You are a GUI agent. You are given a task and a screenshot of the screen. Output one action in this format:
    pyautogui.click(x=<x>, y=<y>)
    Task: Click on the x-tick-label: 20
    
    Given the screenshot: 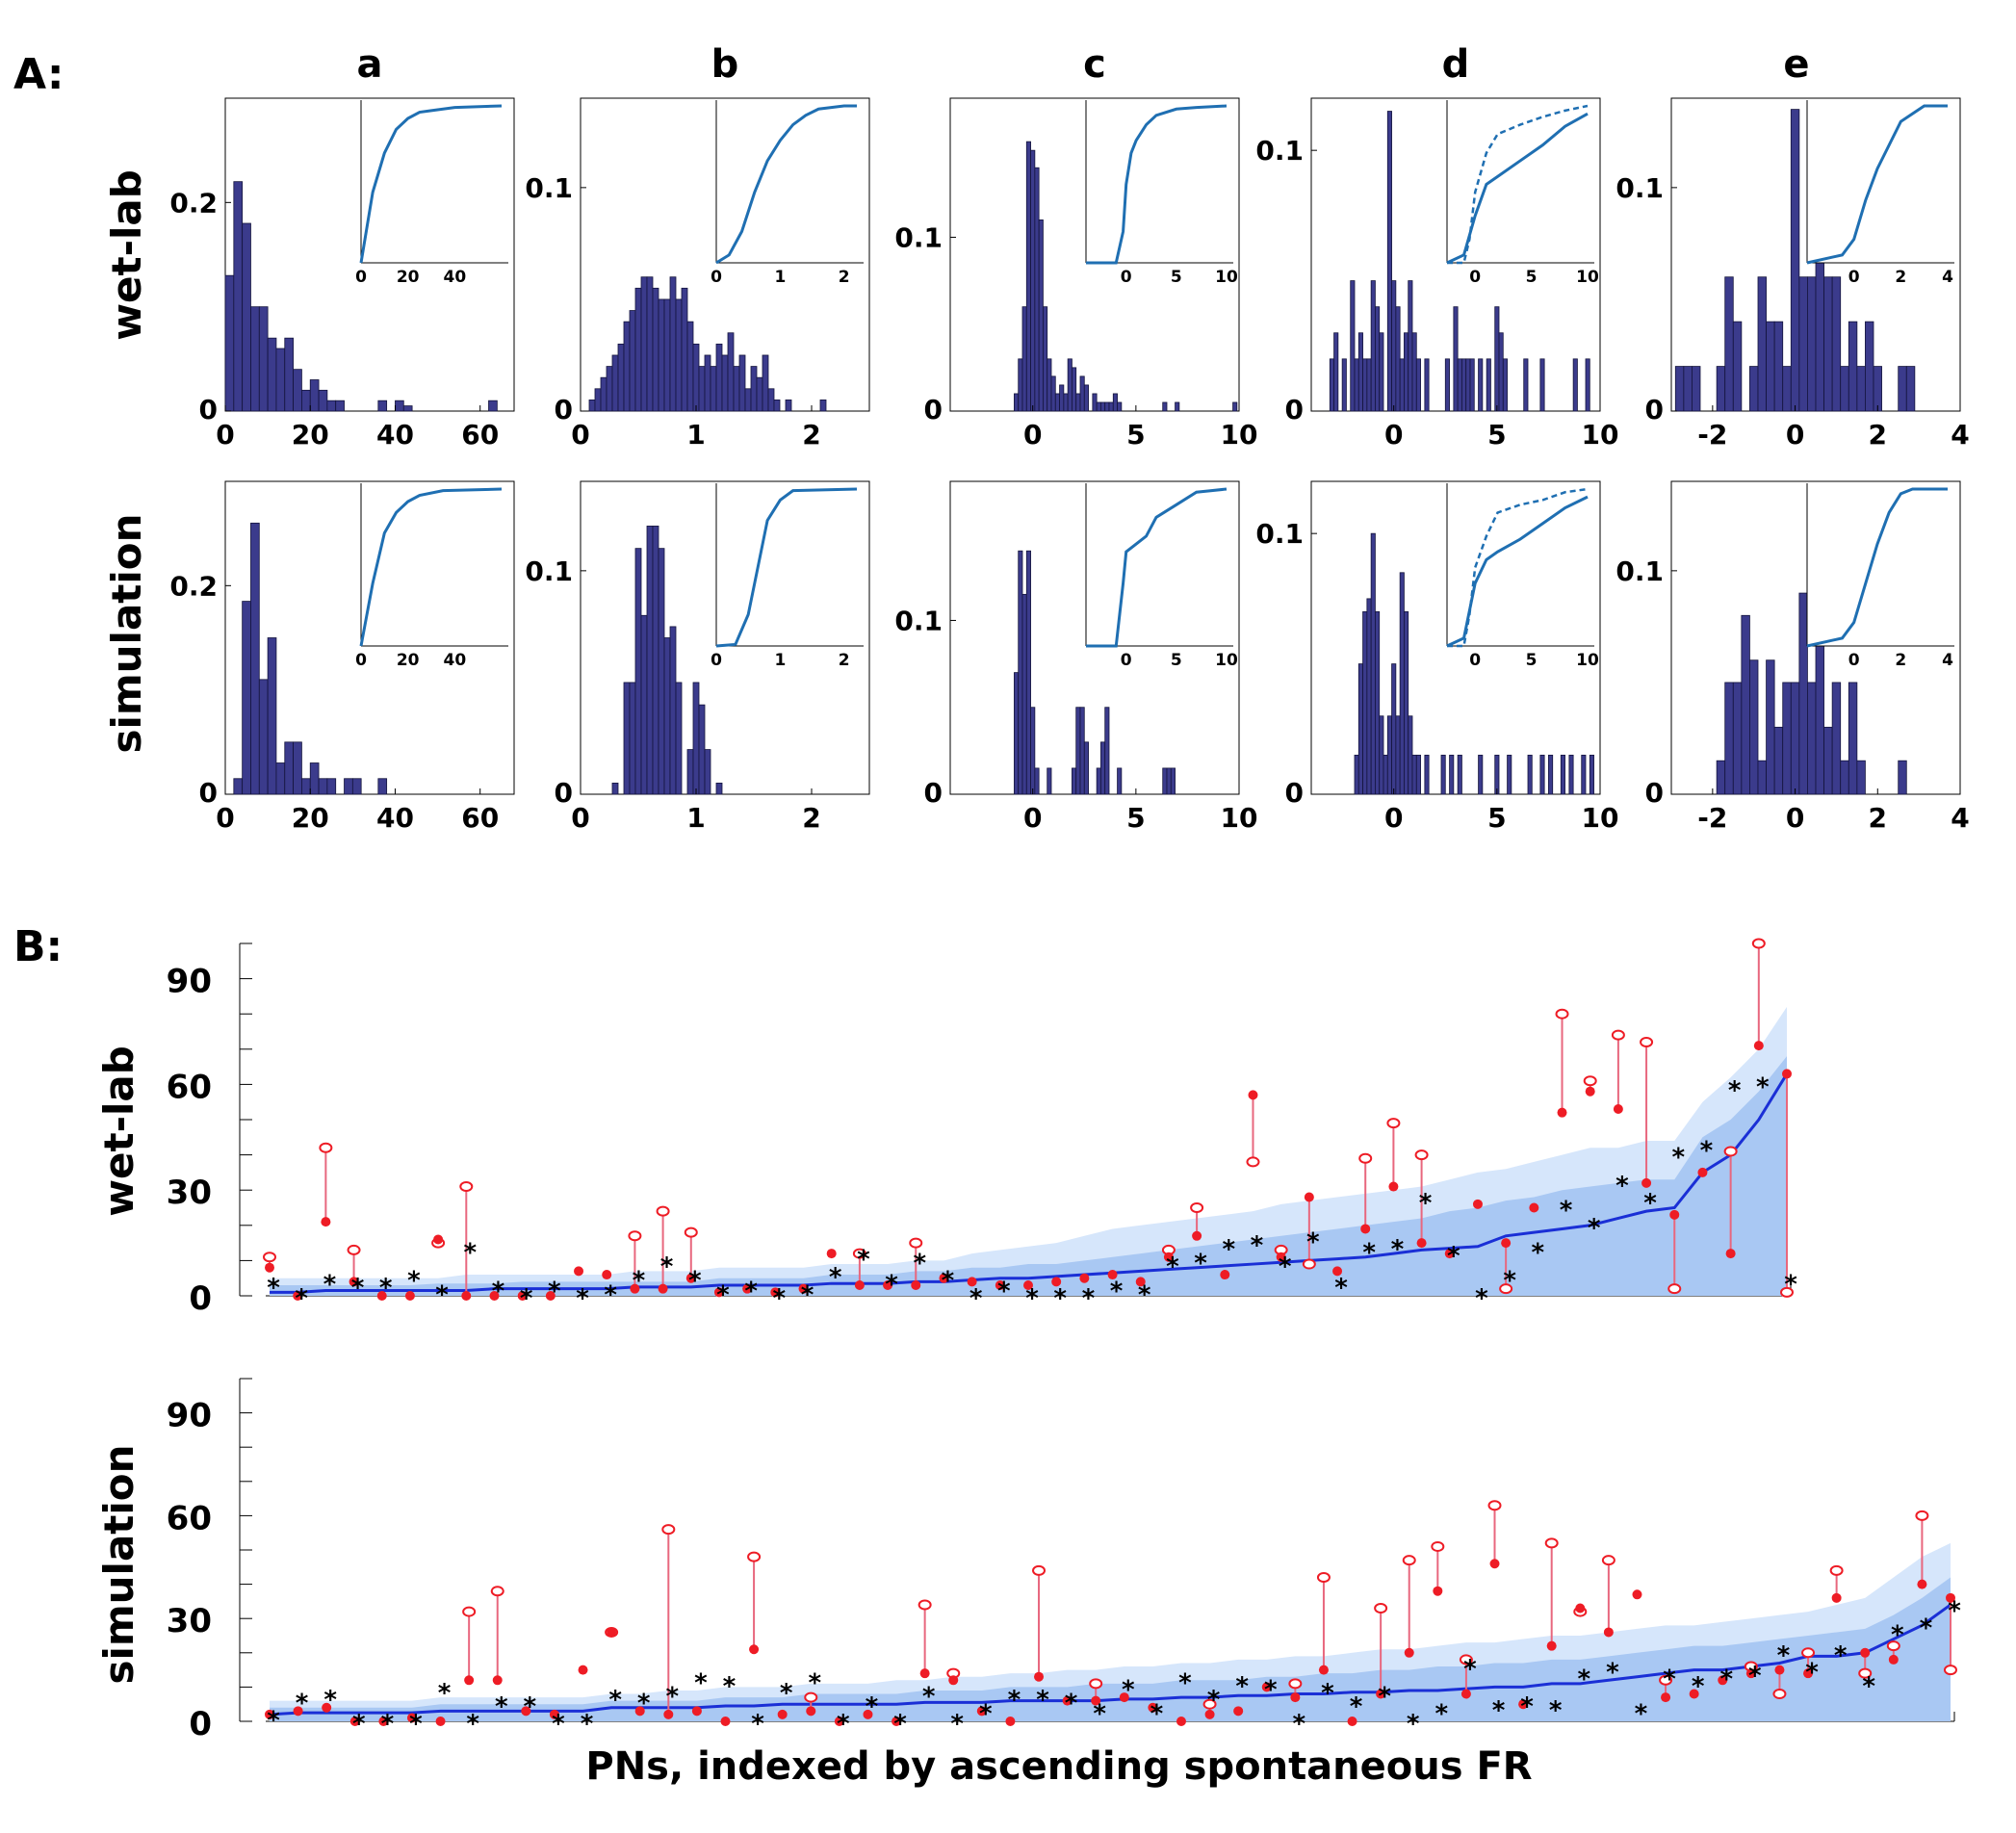 What is the action you would take?
    pyautogui.click(x=310, y=818)
    